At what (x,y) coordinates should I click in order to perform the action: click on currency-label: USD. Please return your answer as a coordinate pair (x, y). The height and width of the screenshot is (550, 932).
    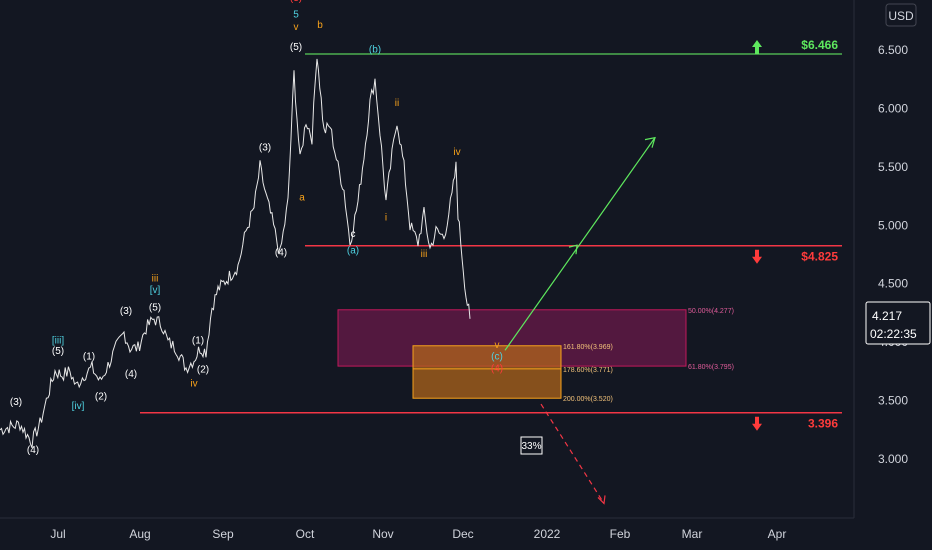
    Looking at the image, I should click on (901, 16).